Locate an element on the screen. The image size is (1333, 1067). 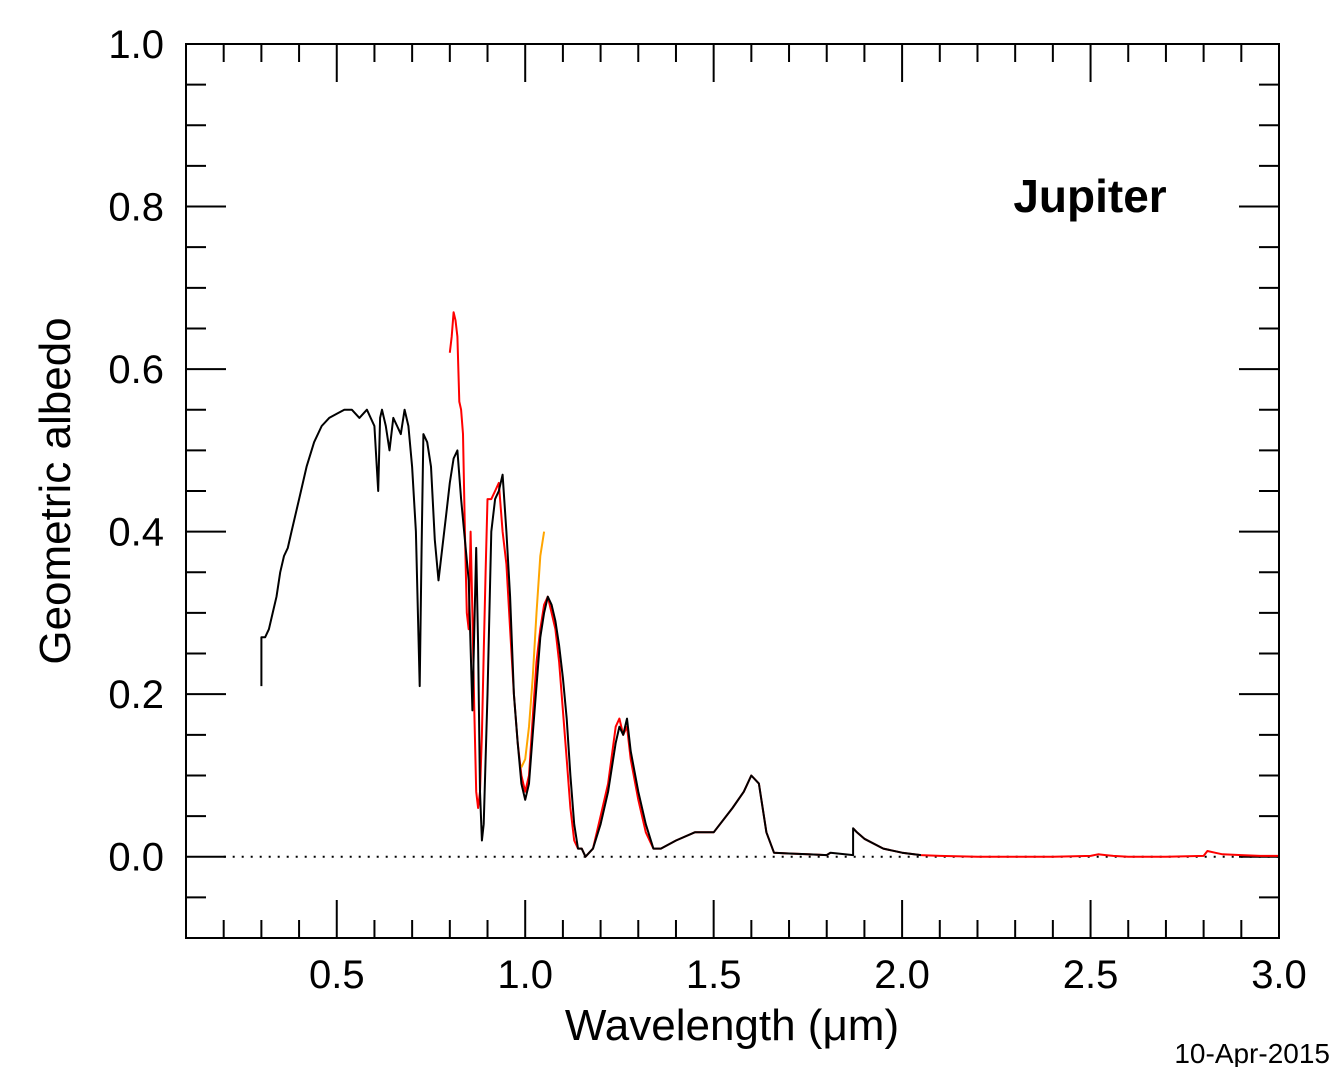
x-tick-label: 1.0 is located at coordinates (525, 975).